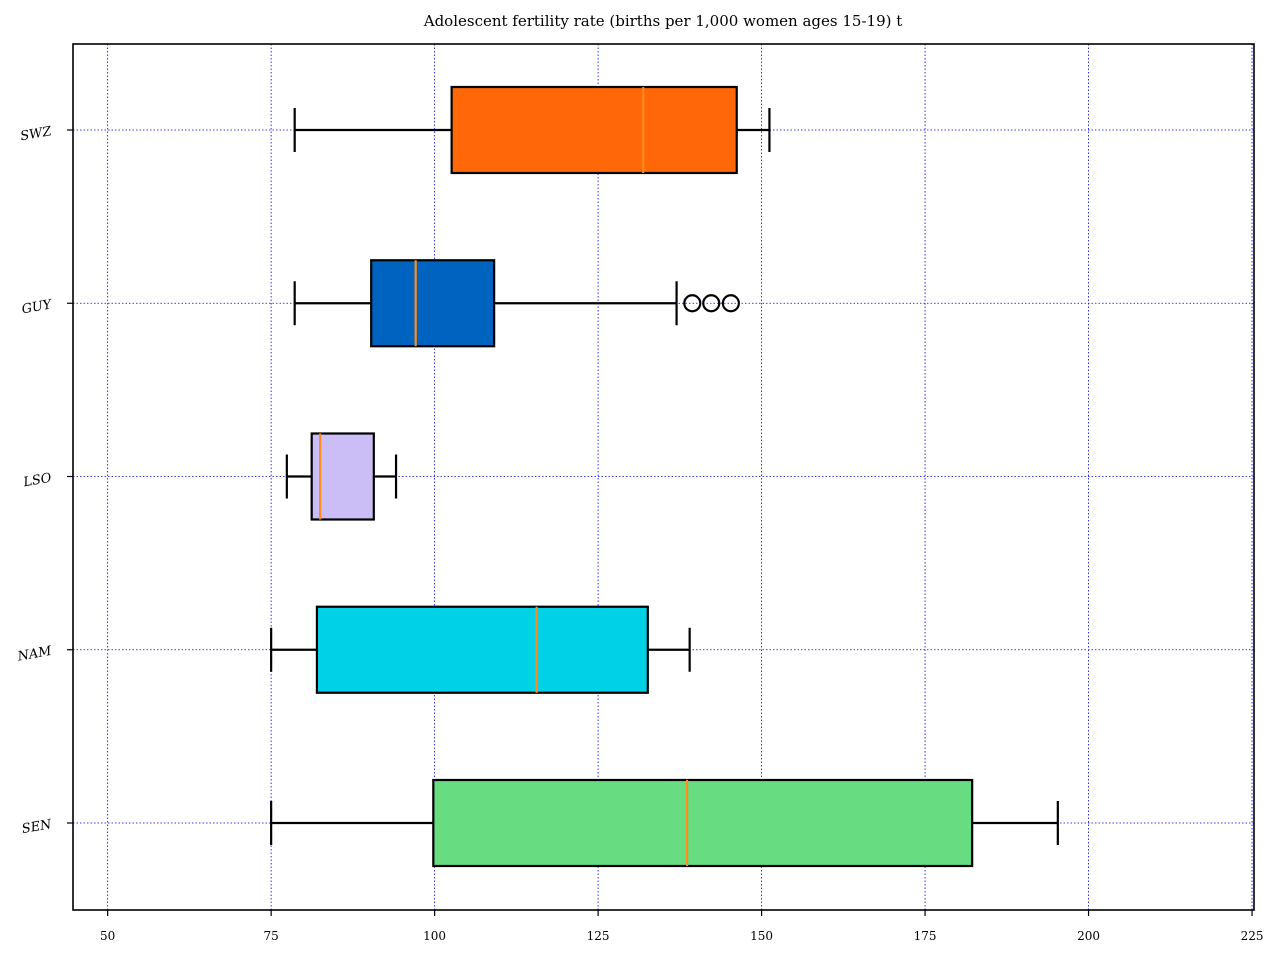  Describe the element at coordinates (36, 134) in the screenshot. I see `y-tick-label: SWZ` at that location.